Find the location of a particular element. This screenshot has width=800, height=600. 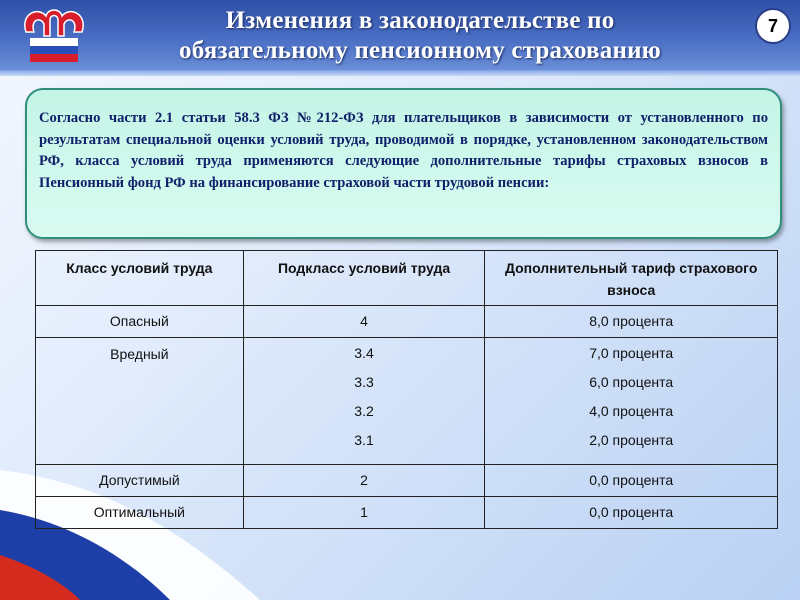

table-row: Опасный 4 8,0 процента is located at coordinates (406, 321).